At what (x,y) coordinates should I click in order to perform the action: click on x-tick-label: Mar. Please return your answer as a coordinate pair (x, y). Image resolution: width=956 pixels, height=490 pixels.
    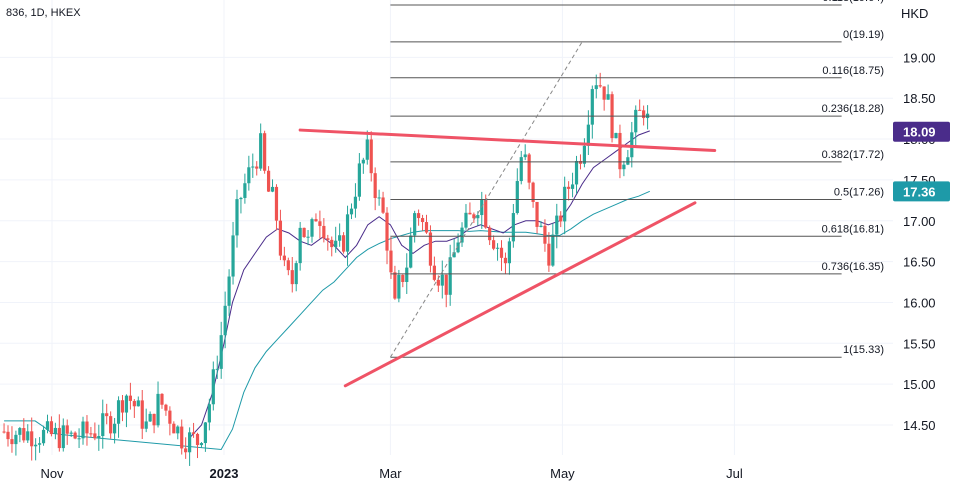
    Looking at the image, I should click on (390, 473).